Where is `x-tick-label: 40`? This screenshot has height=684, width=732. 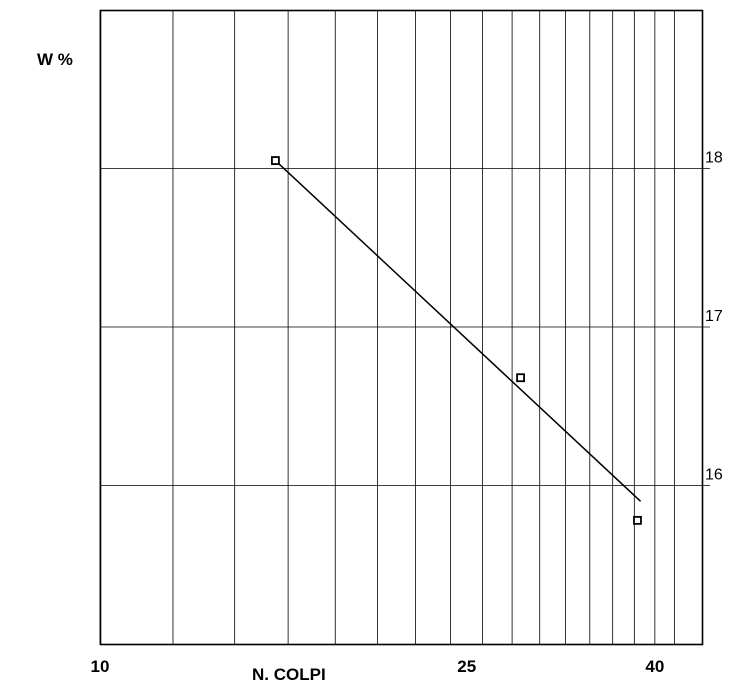
x-tick-label: 40 is located at coordinates (654, 666).